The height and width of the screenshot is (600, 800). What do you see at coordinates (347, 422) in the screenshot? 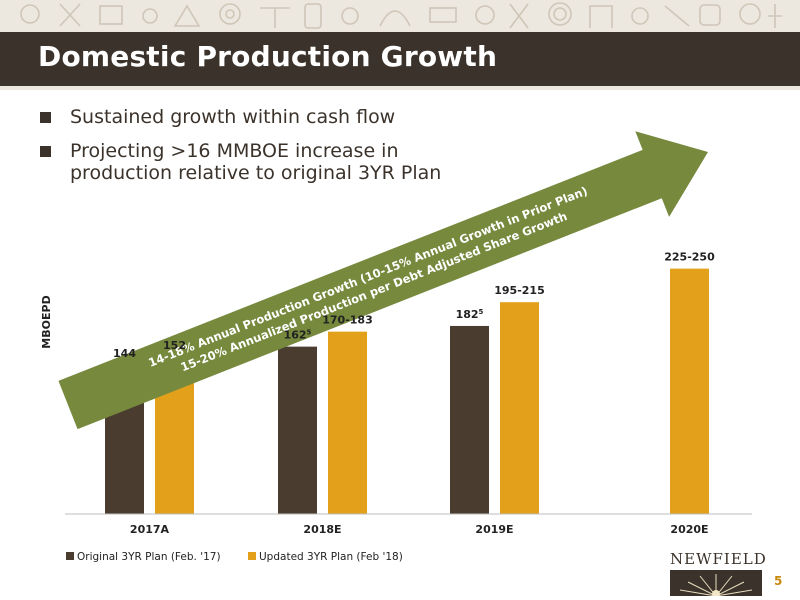
I see `bar-updated-2018E` at bounding box center [347, 422].